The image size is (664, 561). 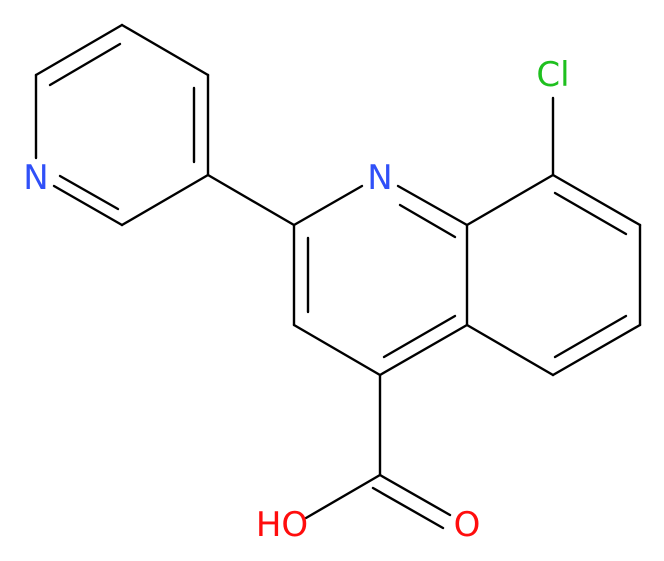 I want to click on atom-label: HO, so click(x=282, y=525).